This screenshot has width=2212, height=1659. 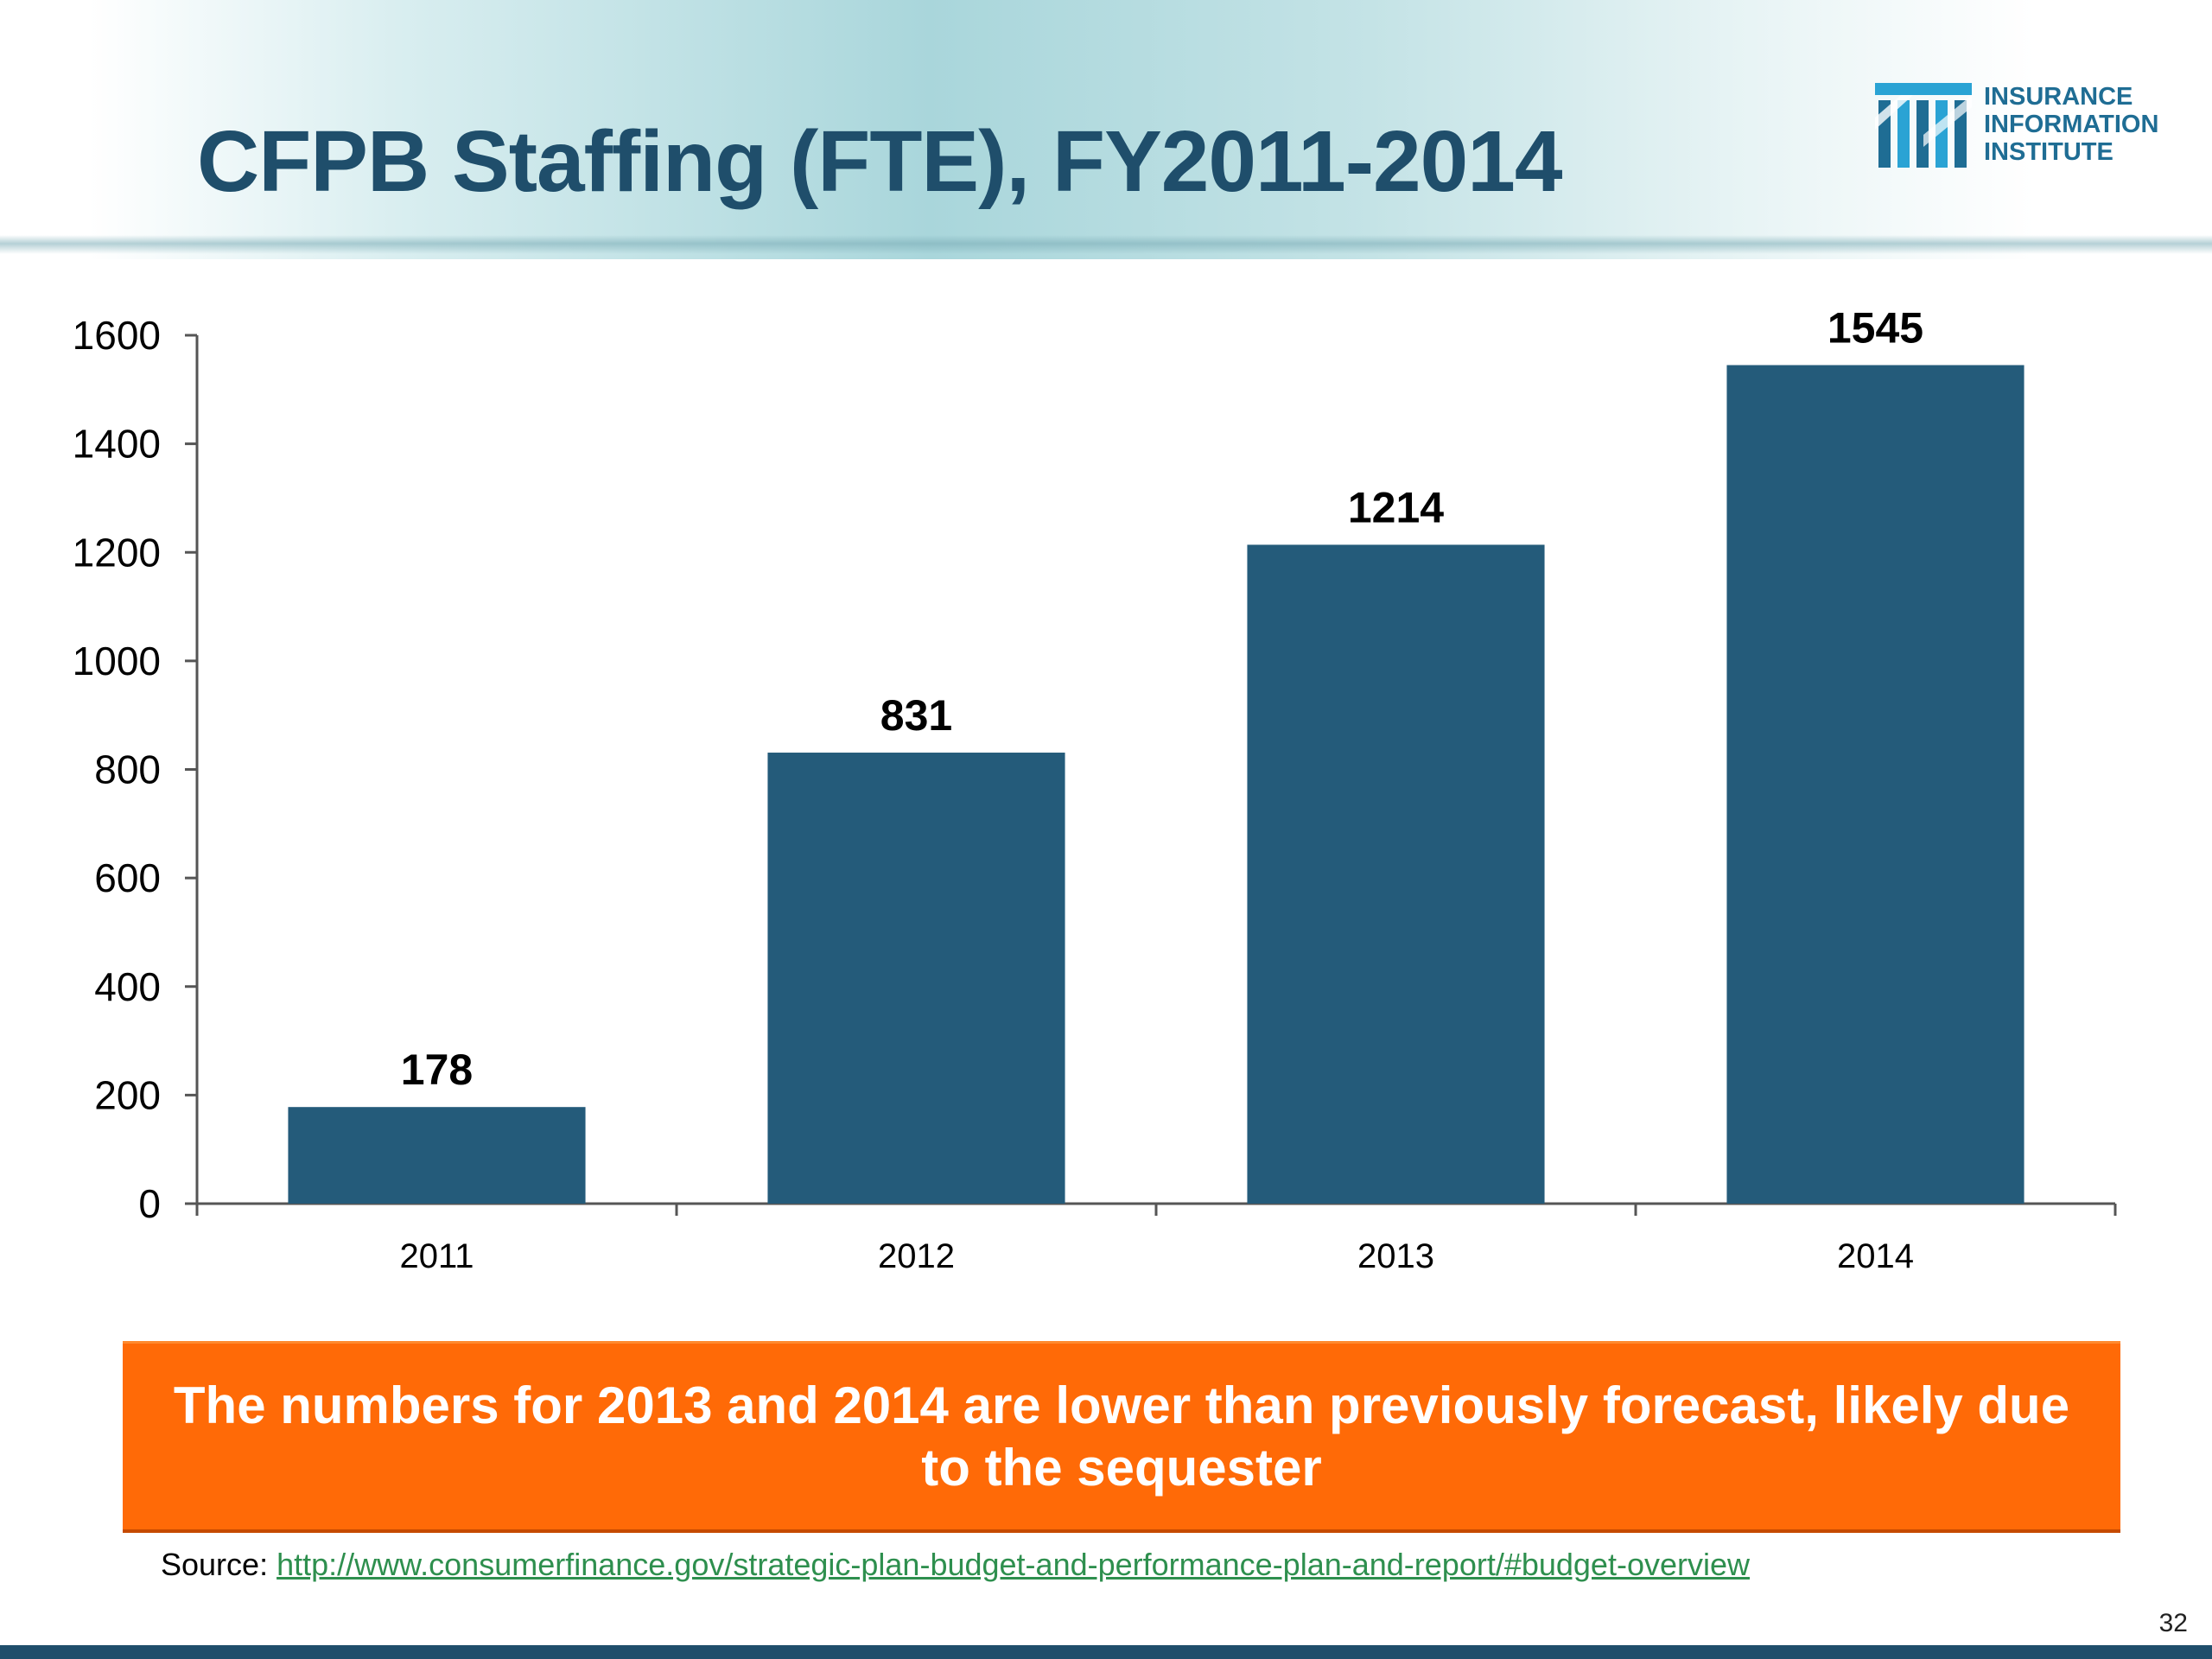 What do you see at coordinates (215, 1564) in the screenshot?
I see `source-label: Source:` at bounding box center [215, 1564].